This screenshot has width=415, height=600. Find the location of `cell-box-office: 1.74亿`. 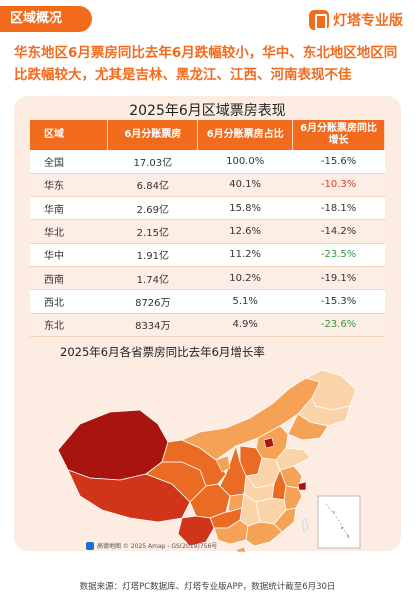

cell-box-office: 1.74亿 is located at coordinates (152, 278).